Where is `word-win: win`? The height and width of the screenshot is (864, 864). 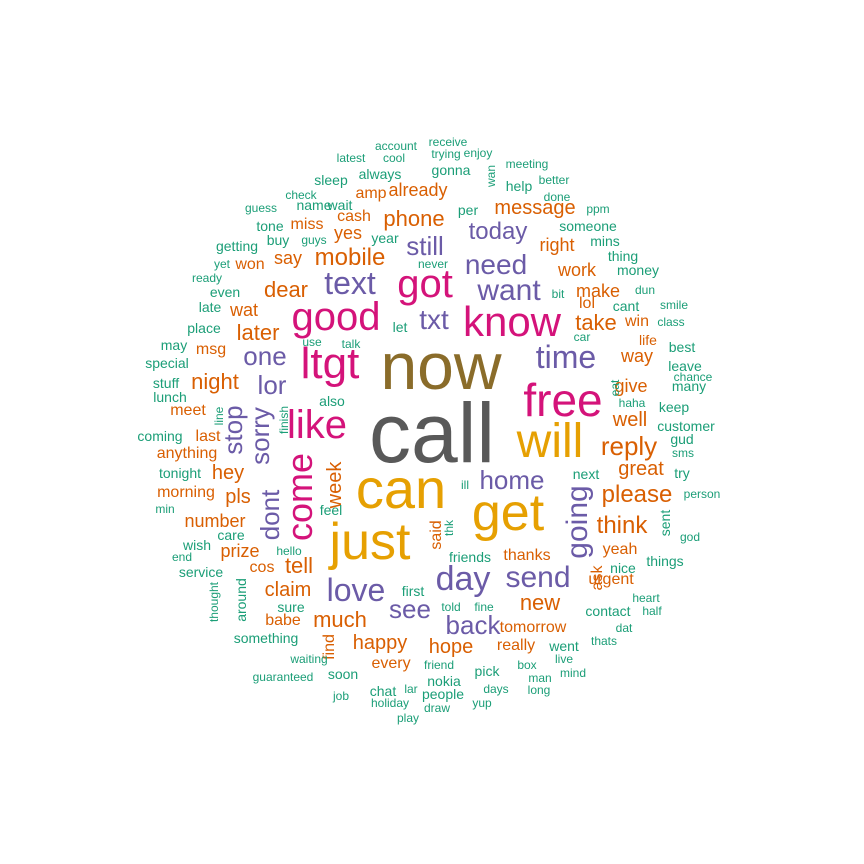
word-win: win is located at coordinates (637, 321).